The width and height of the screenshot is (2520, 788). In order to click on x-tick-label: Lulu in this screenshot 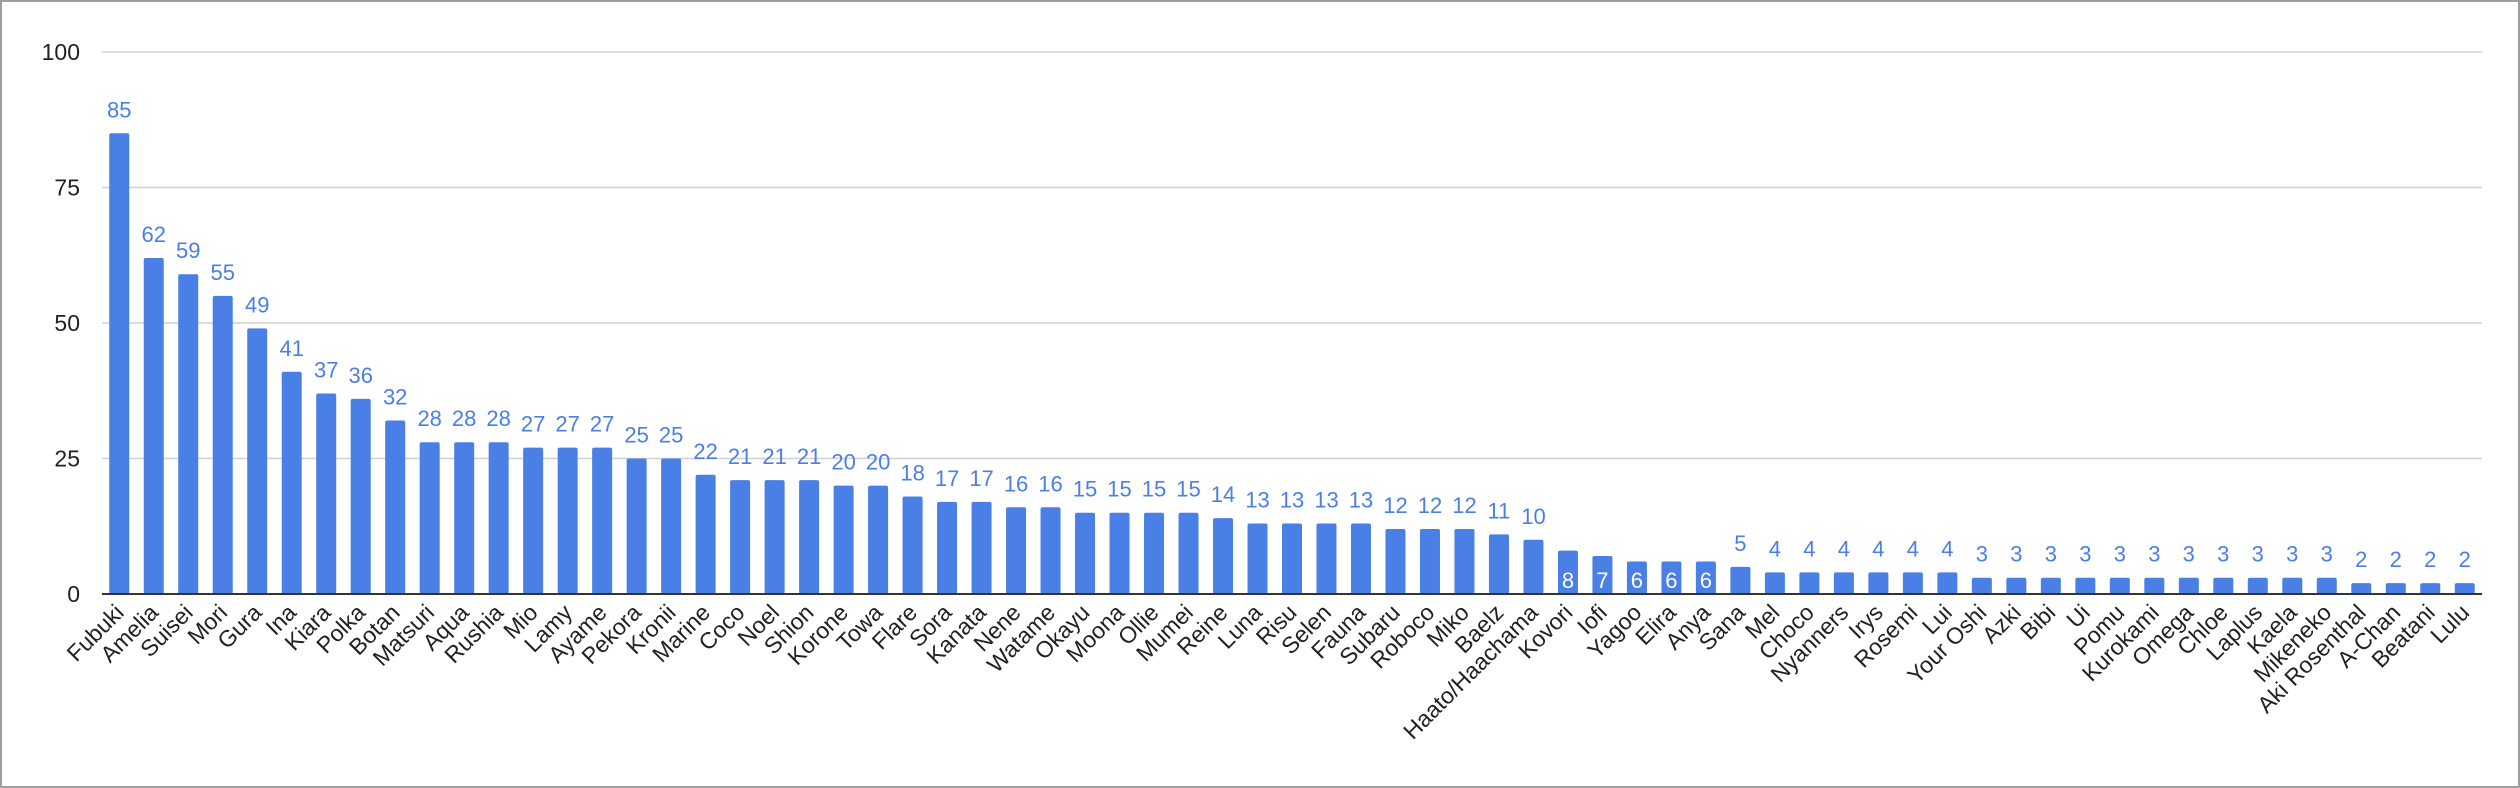, I will do `click(2449, 623)`.